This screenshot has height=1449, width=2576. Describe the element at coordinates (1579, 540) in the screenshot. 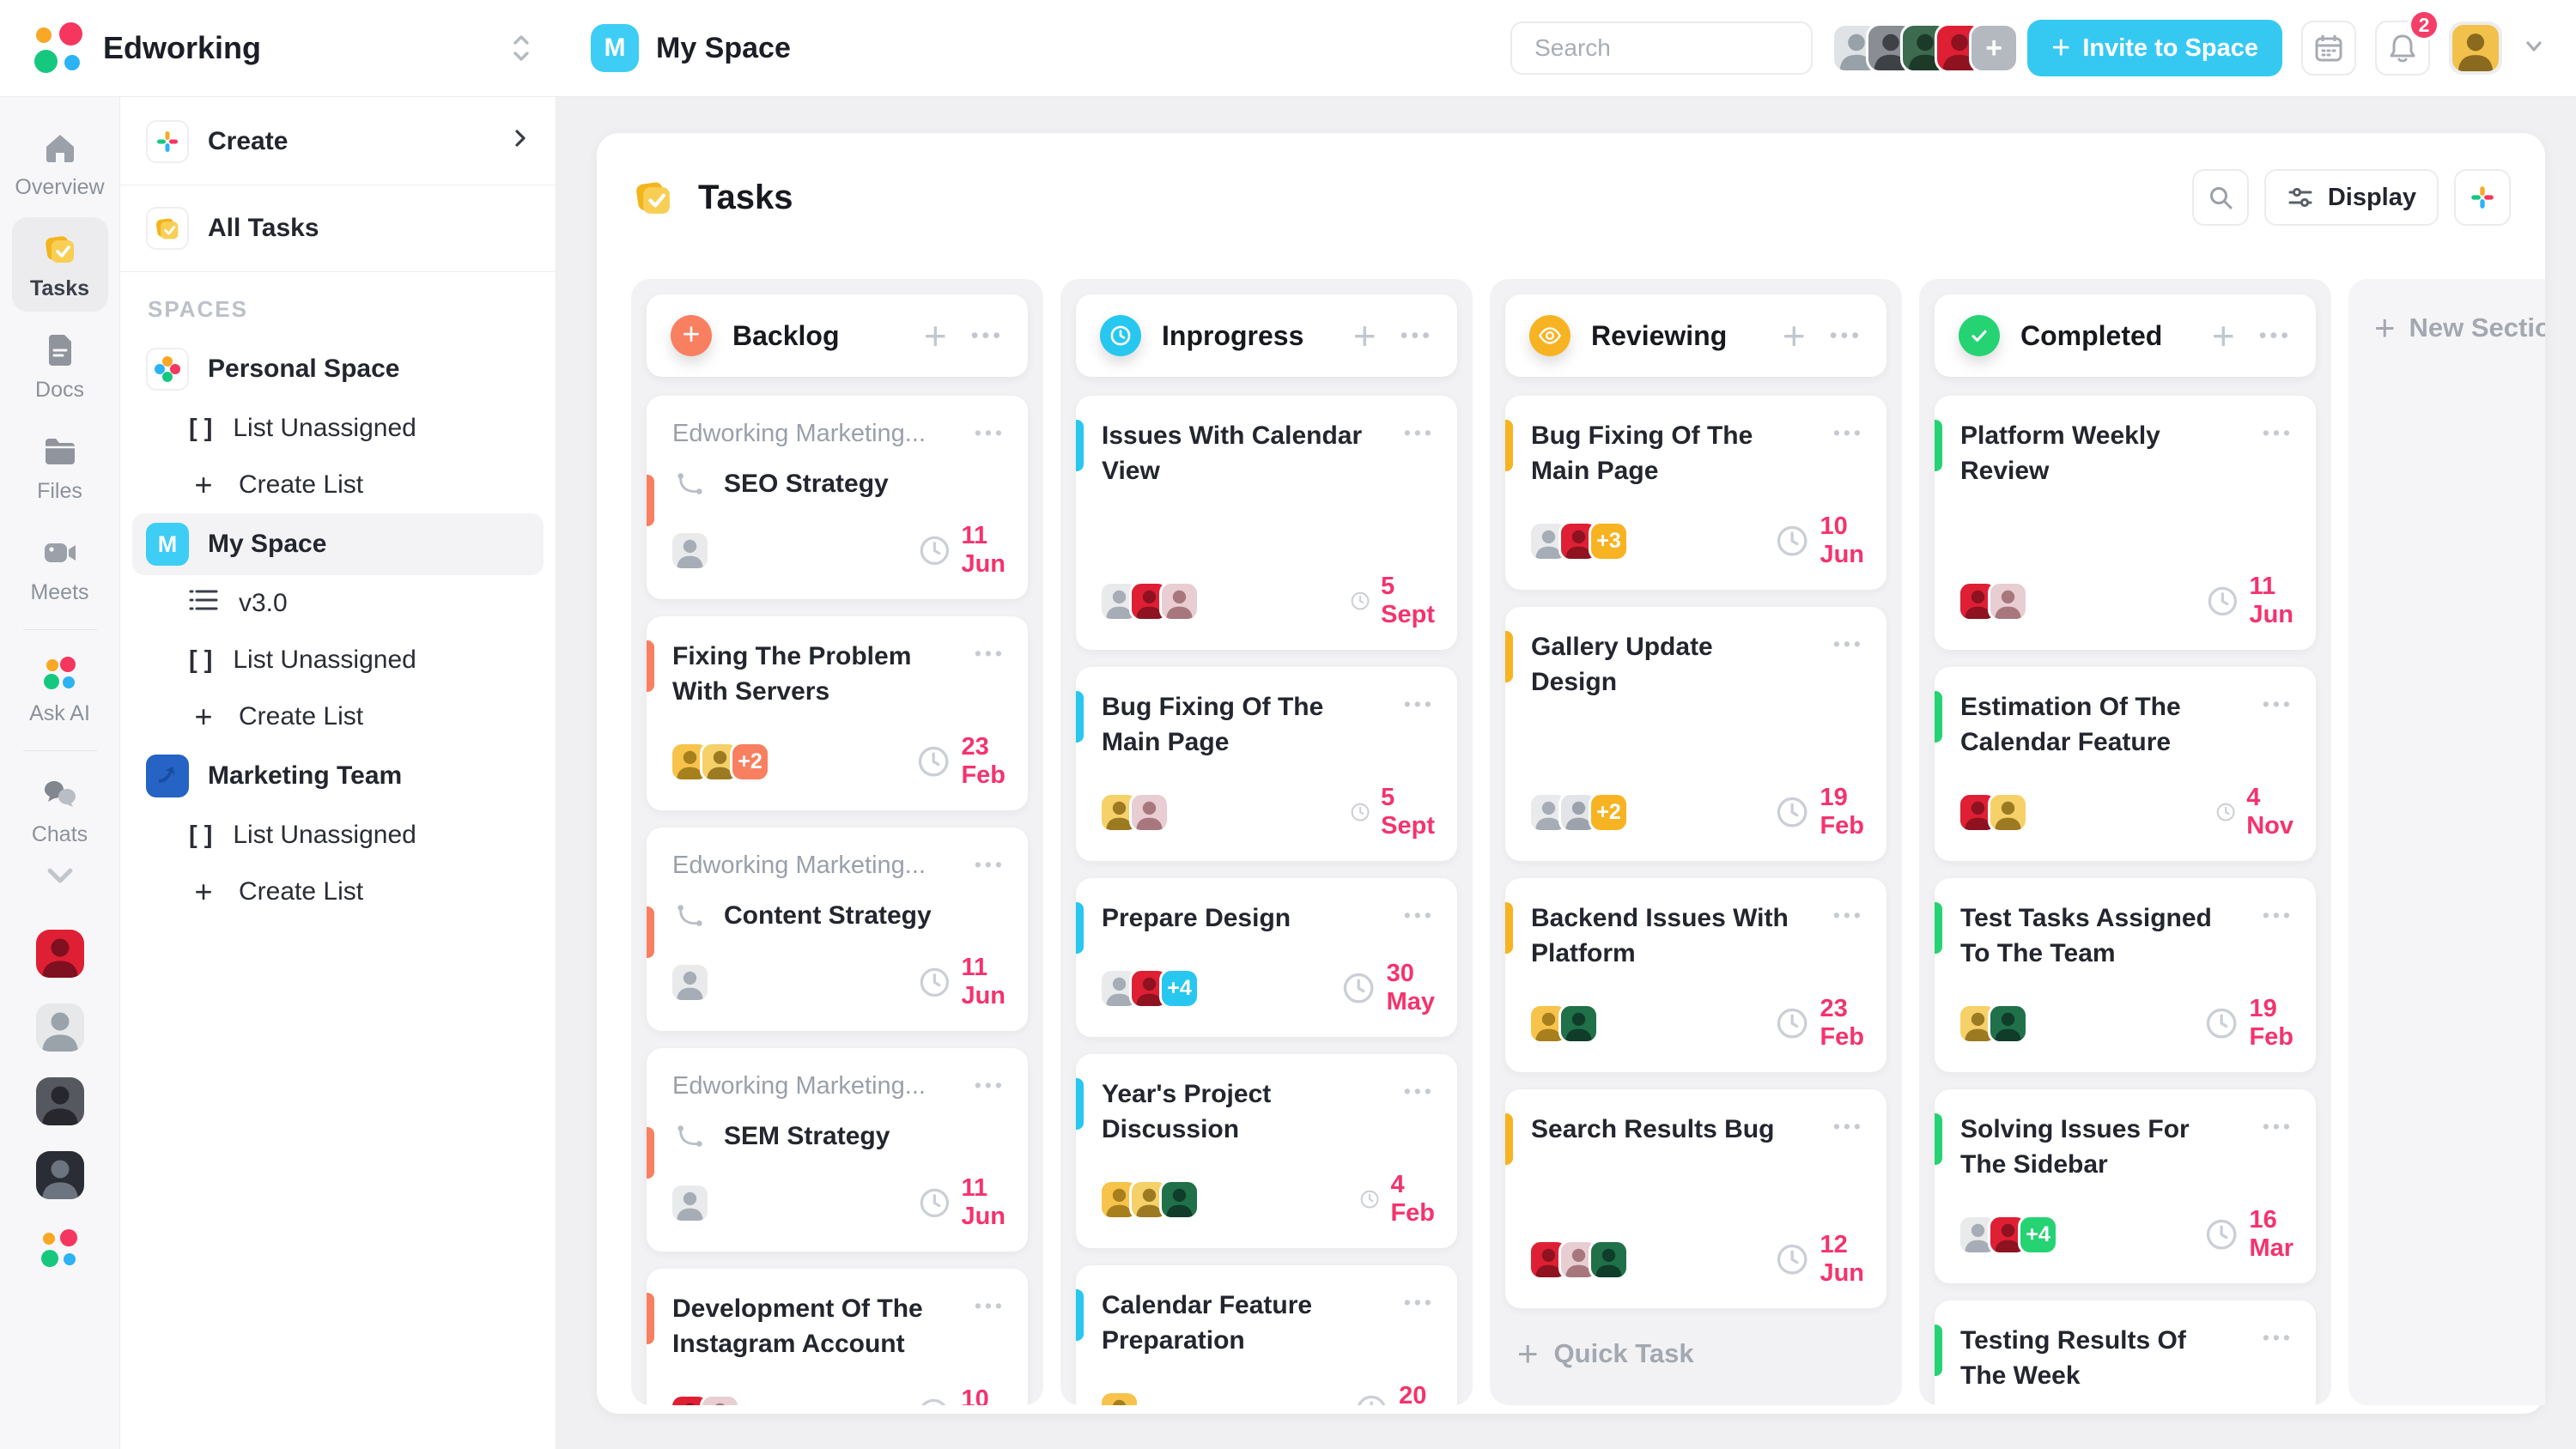

I see `assignee-avatars: +3` at that location.